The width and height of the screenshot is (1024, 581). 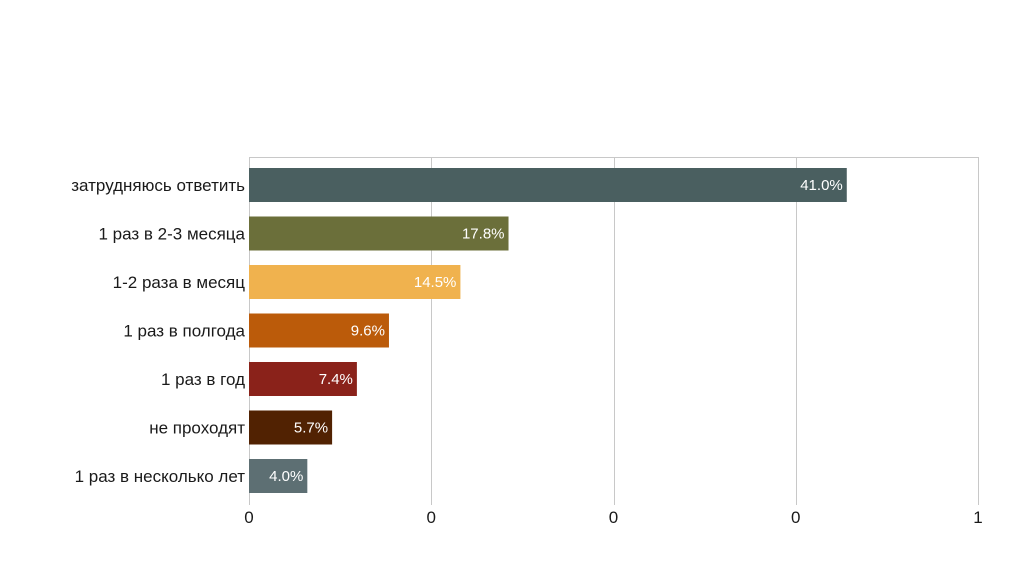 I want to click on x-tick-label-3: 0, so click(x=795, y=517).